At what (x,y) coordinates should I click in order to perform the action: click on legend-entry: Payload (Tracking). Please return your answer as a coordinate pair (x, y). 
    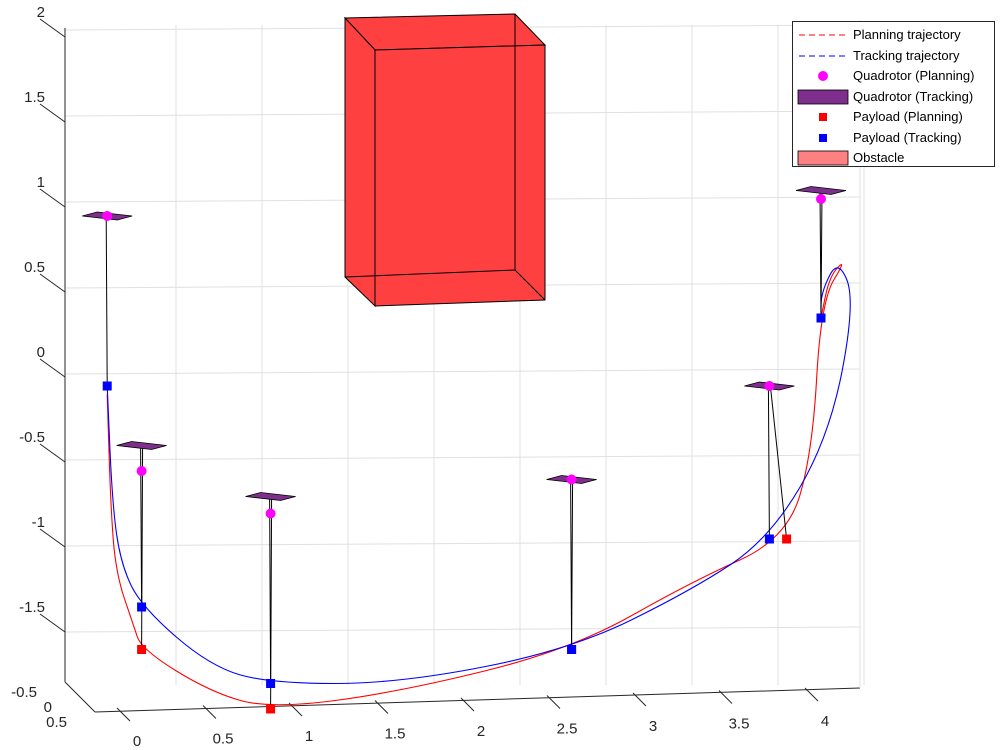
    Looking at the image, I should click on (893, 138).